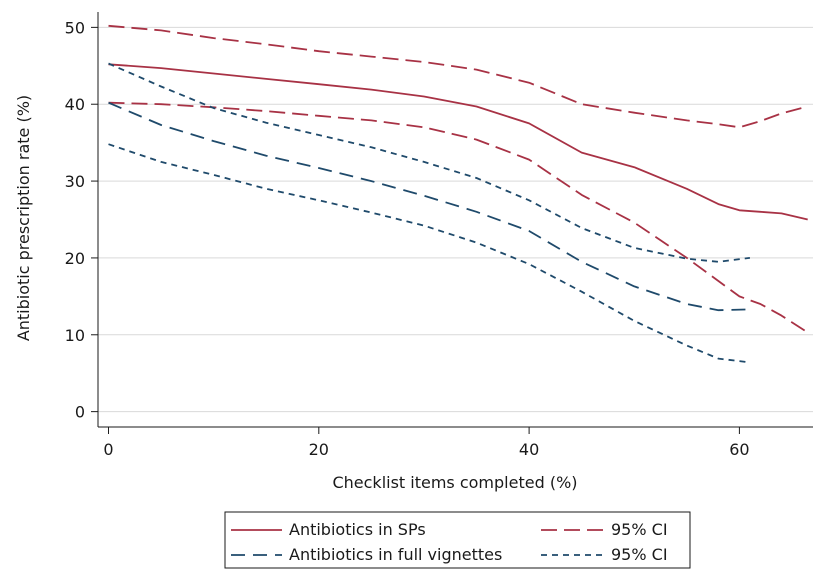 This screenshot has height=577, width=813. I want to click on x-tick-label-20: 20, so click(319, 449).